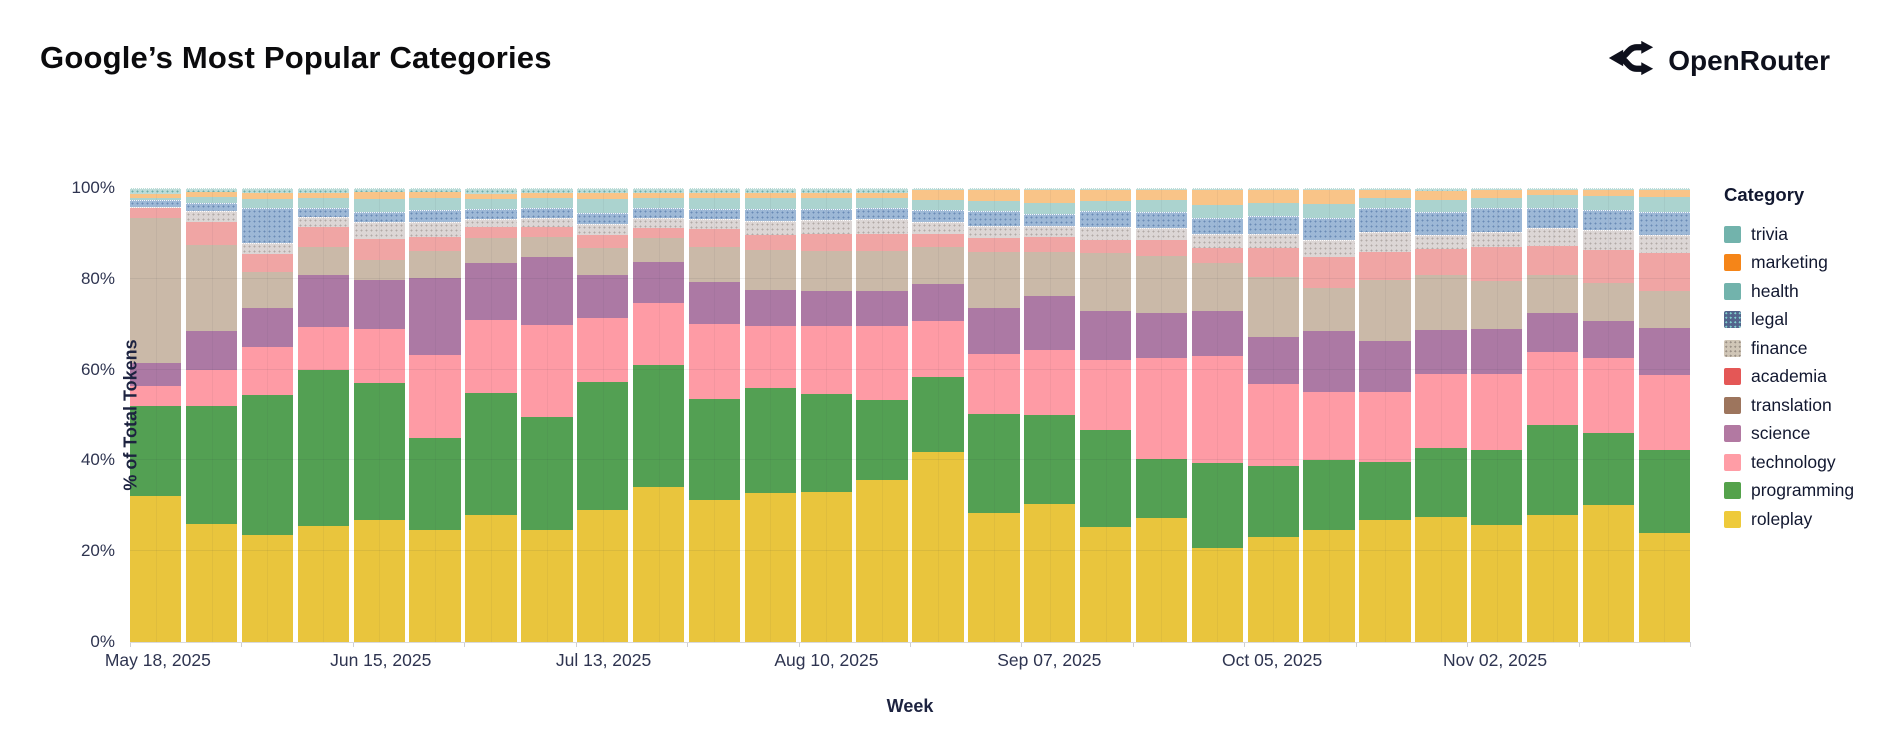 This screenshot has width=1882, height=732. I want to click on legend-item-academia: academia, so click(1789, 377).